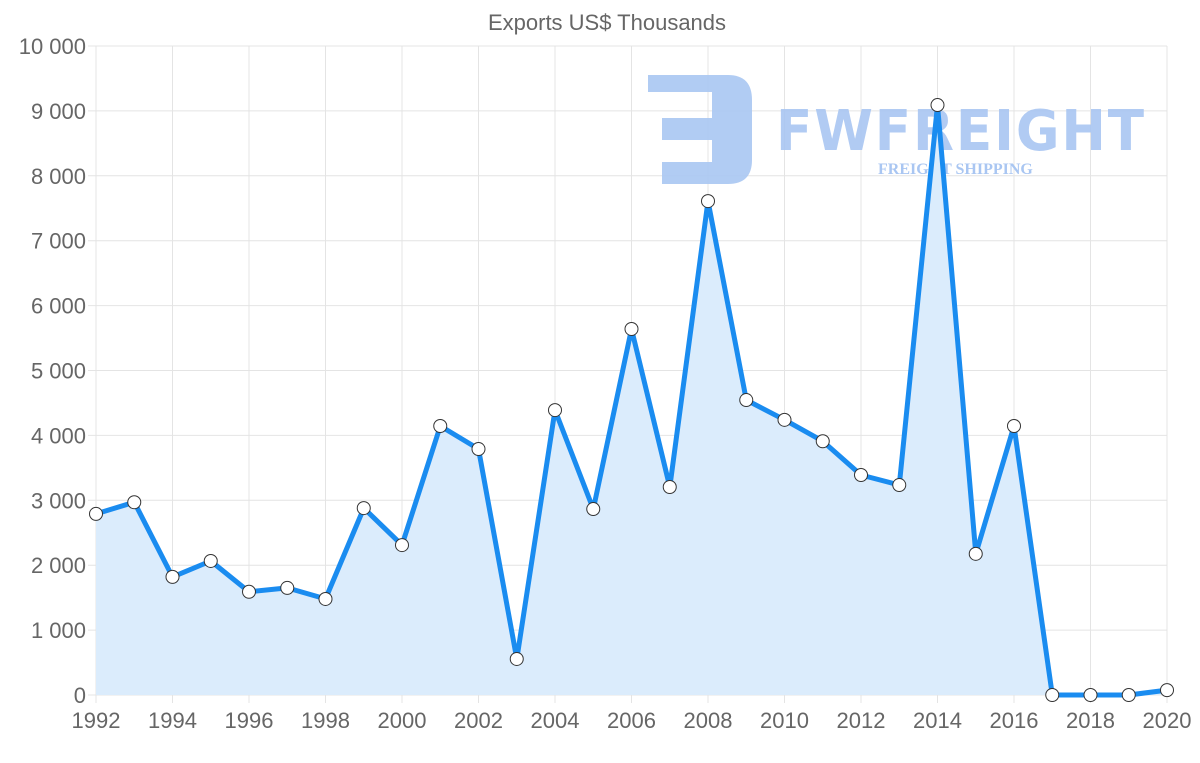 The height and width of the screenshot is (763, 1200). What do you see at coordinates (607, 22) in the screenshot?
I see `chart-title: Exports US$ Thousands` at bounding box center [607, 22].